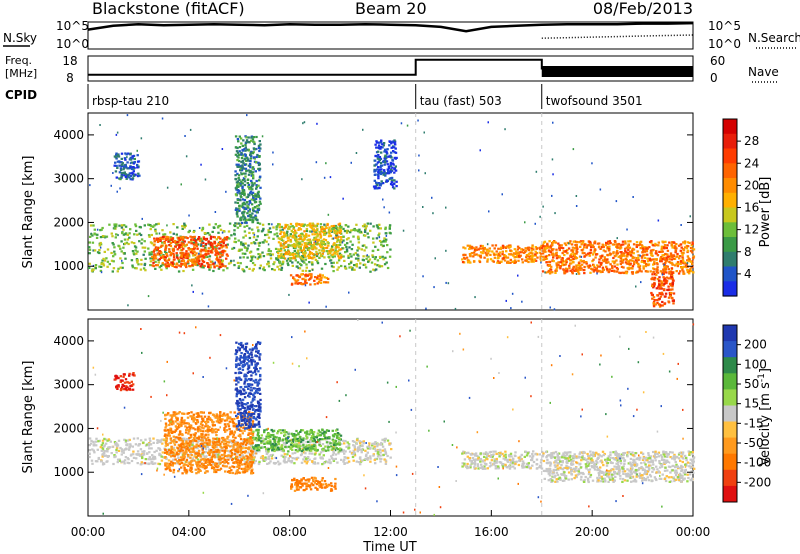 This screenshot has height=554, width=800. Describe the element at coordinates (68, 266) in the screenshot. I see `y-tick-label: 1000` at that location.